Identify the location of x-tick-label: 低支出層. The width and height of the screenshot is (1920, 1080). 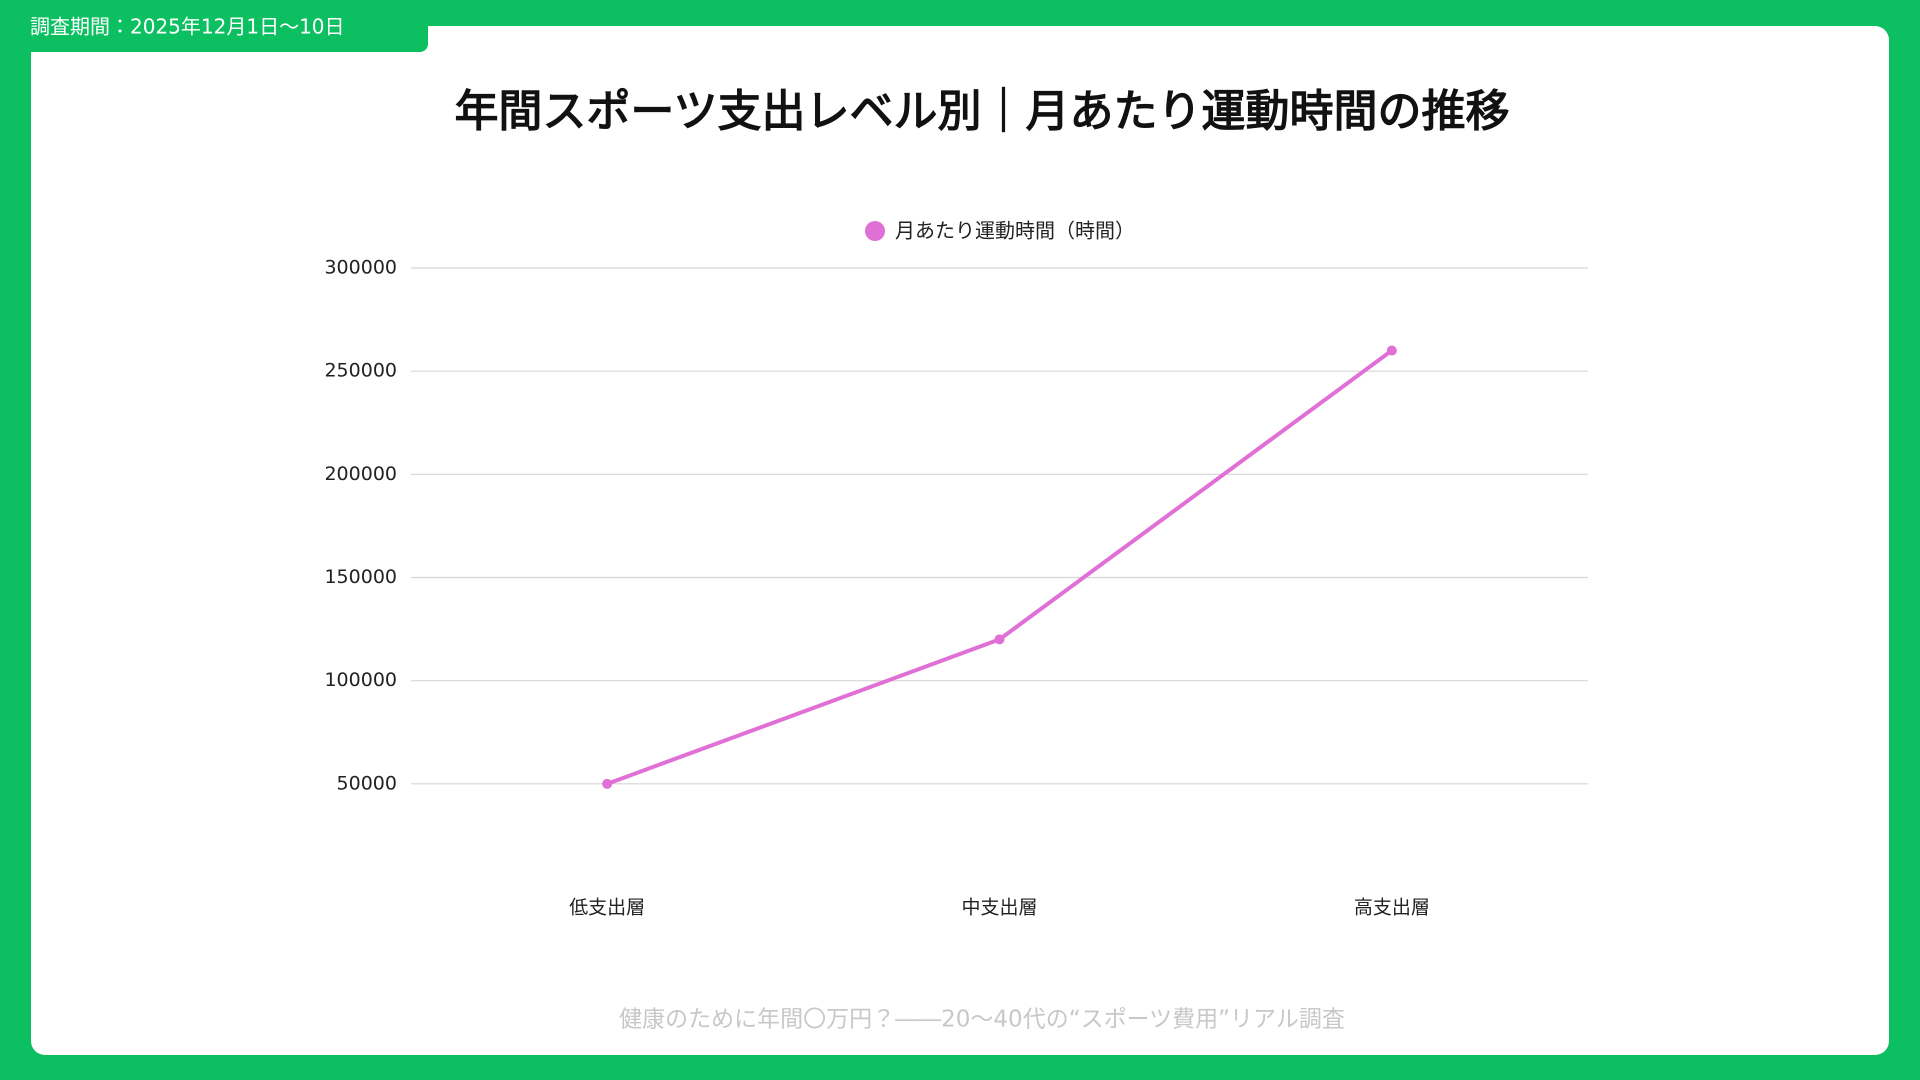
(607, 908).